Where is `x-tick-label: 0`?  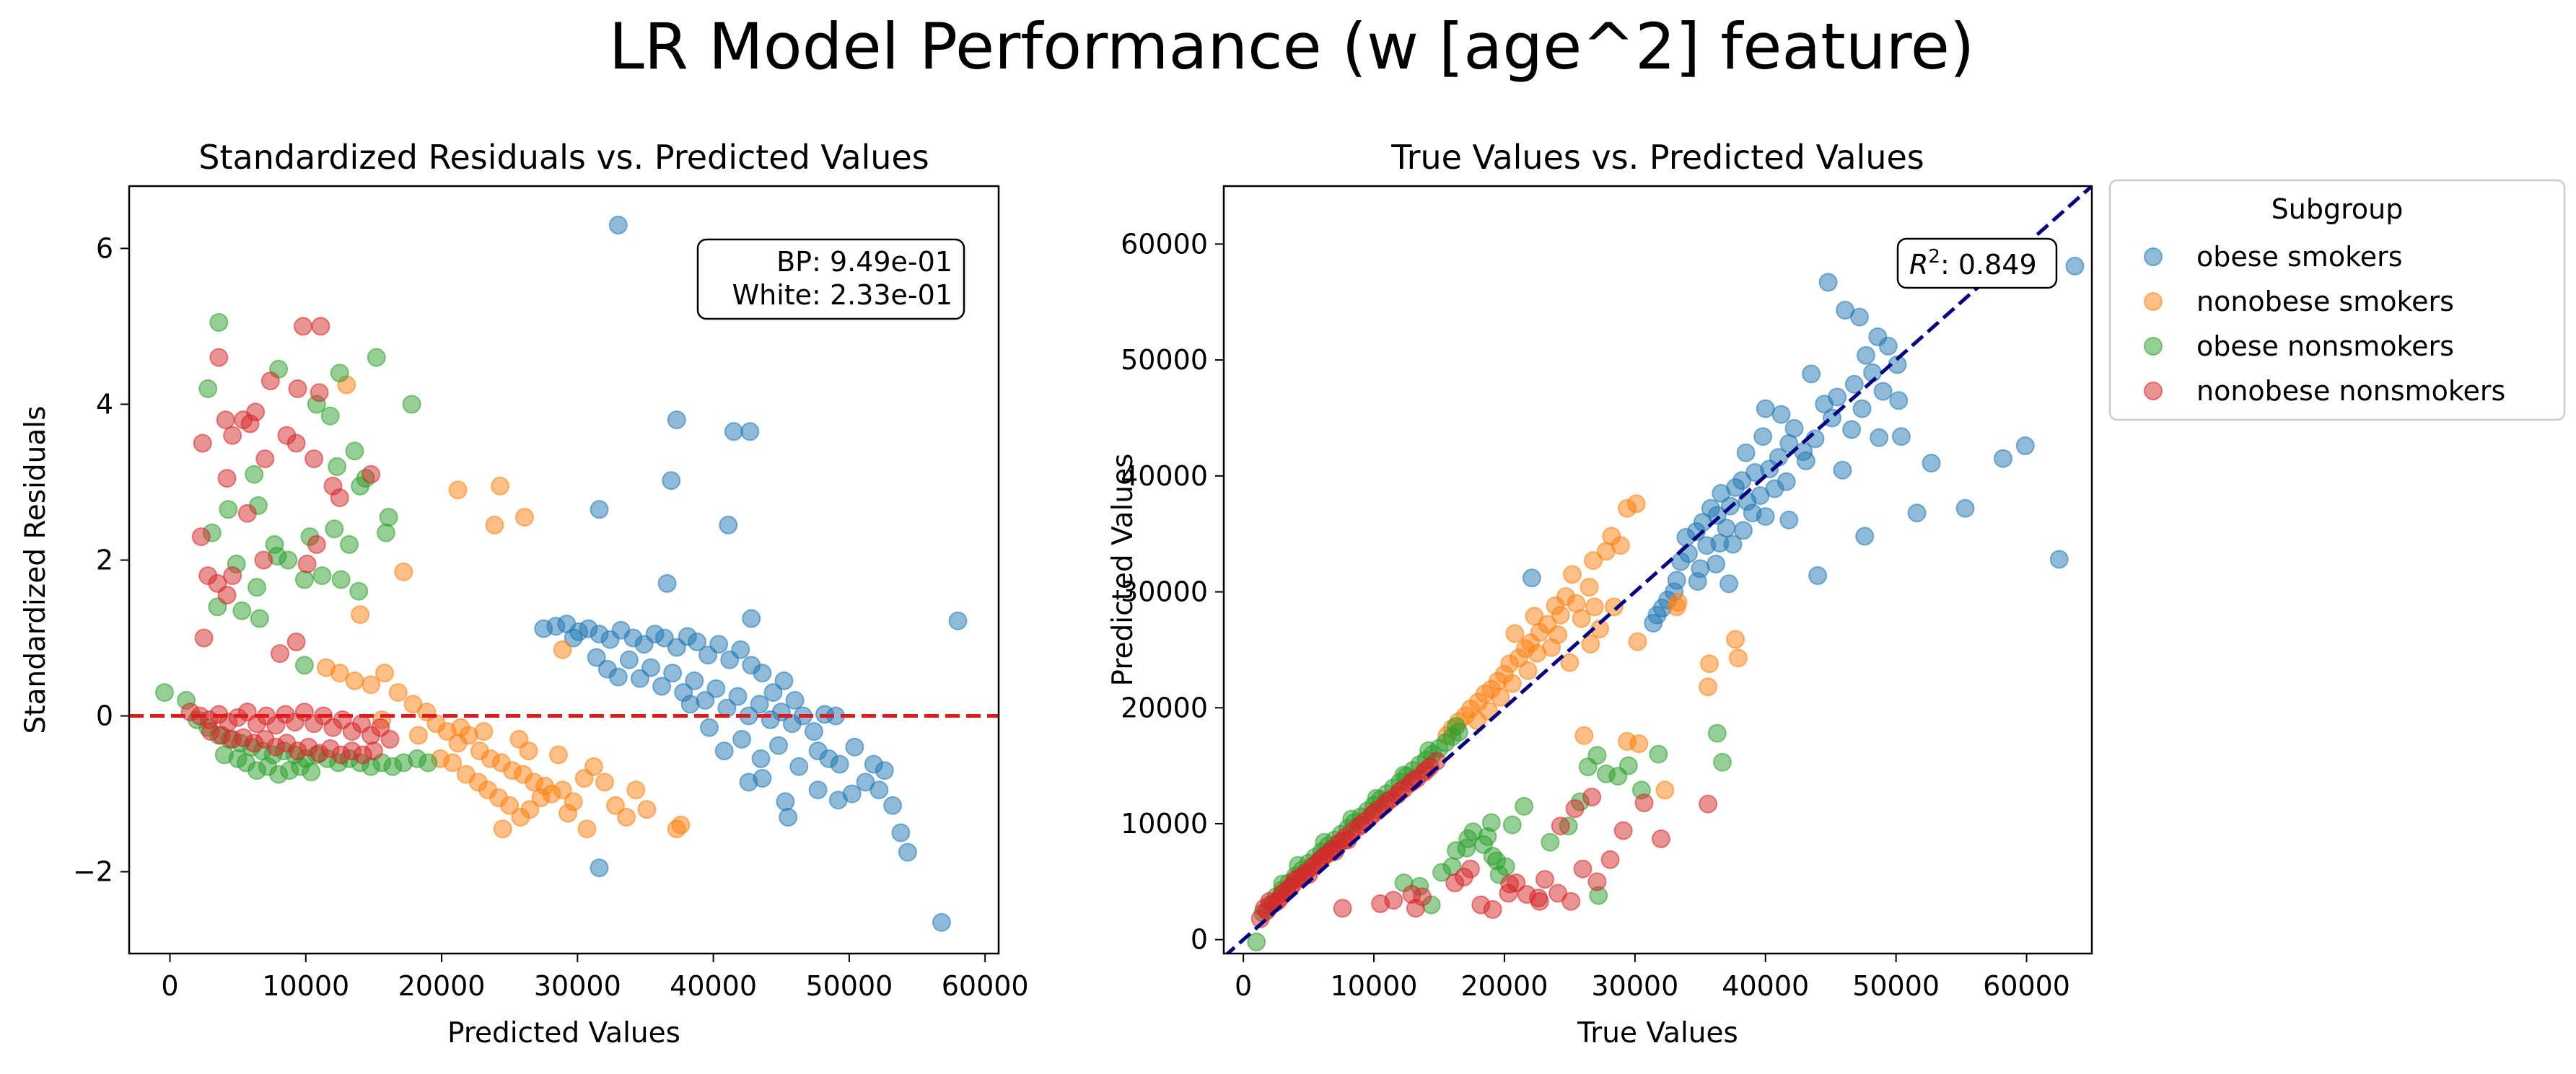 x-tick-label: 0 is located at coordinates (1243, 986).